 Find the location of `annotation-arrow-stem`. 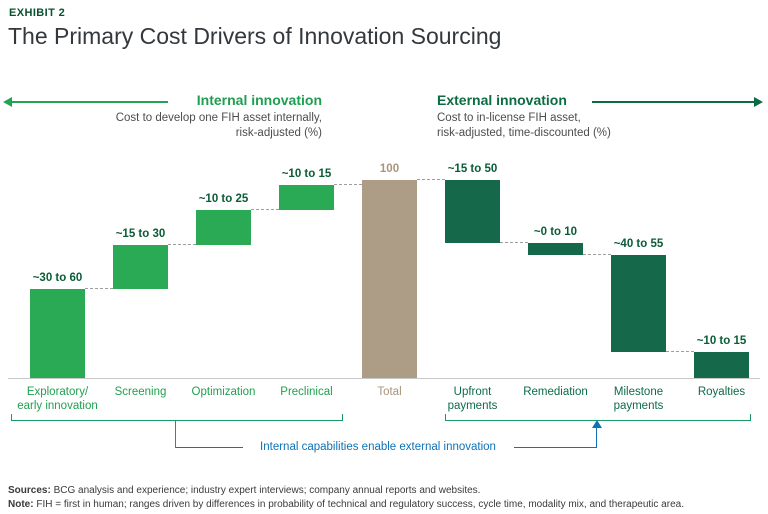

annotation-arrow-stem is located at coordinates (596, 437).